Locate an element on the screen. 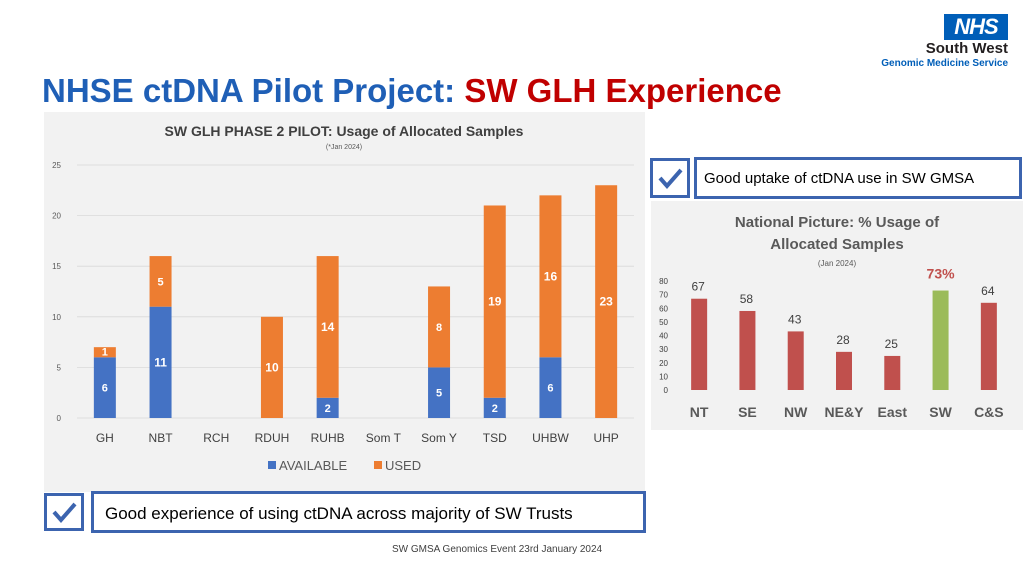 The image size is (1024, 576). chart1-ytick-label: 10 is located at coordinates (56, 317).